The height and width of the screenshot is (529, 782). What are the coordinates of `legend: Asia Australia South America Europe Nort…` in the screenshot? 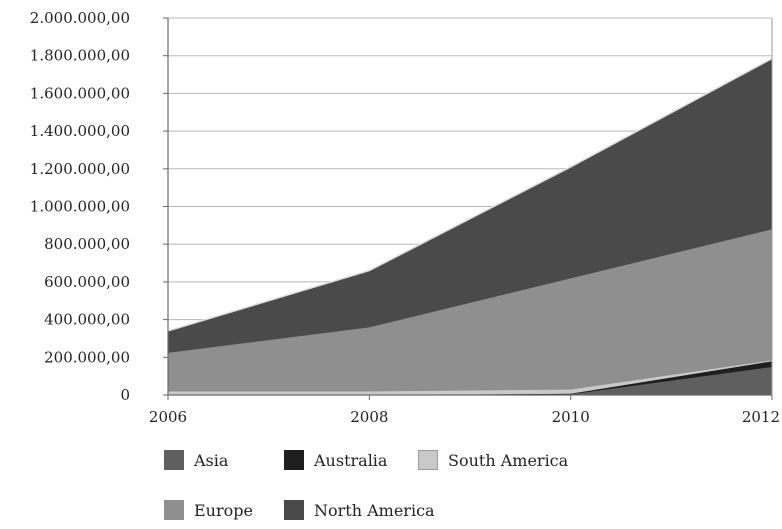 It's located at (440, 487).